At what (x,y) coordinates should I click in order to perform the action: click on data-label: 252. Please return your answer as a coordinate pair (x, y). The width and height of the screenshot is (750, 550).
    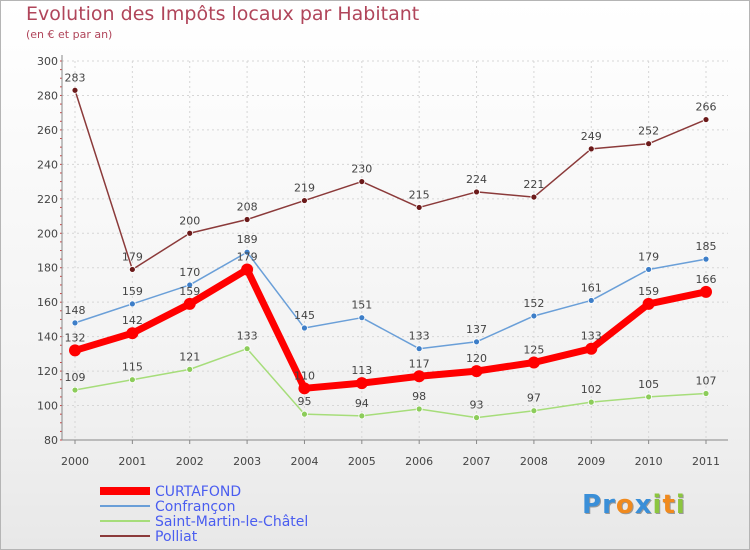
    Looking at the image, I should click on (648, 131).